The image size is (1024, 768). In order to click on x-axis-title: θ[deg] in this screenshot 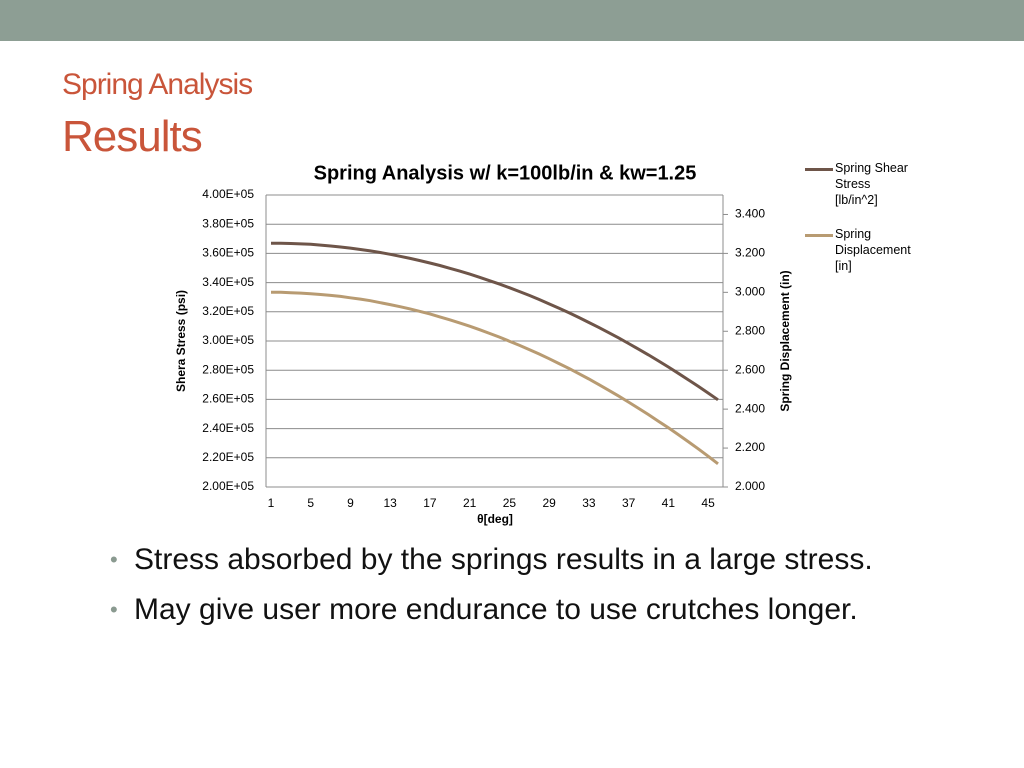, I will do `click(495, 519)`.